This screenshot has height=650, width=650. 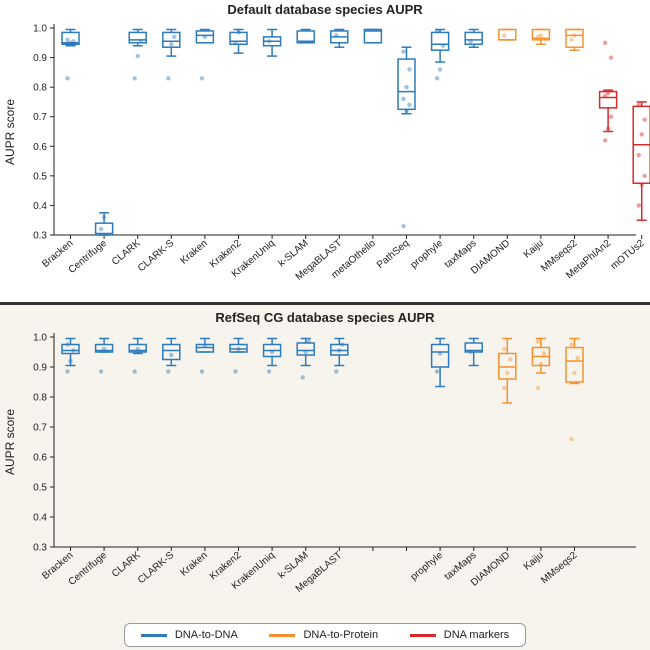 I want to click on legend: DNA-to-DNA DNA-to-Protein DNA markers, so click(x=325, y=635).